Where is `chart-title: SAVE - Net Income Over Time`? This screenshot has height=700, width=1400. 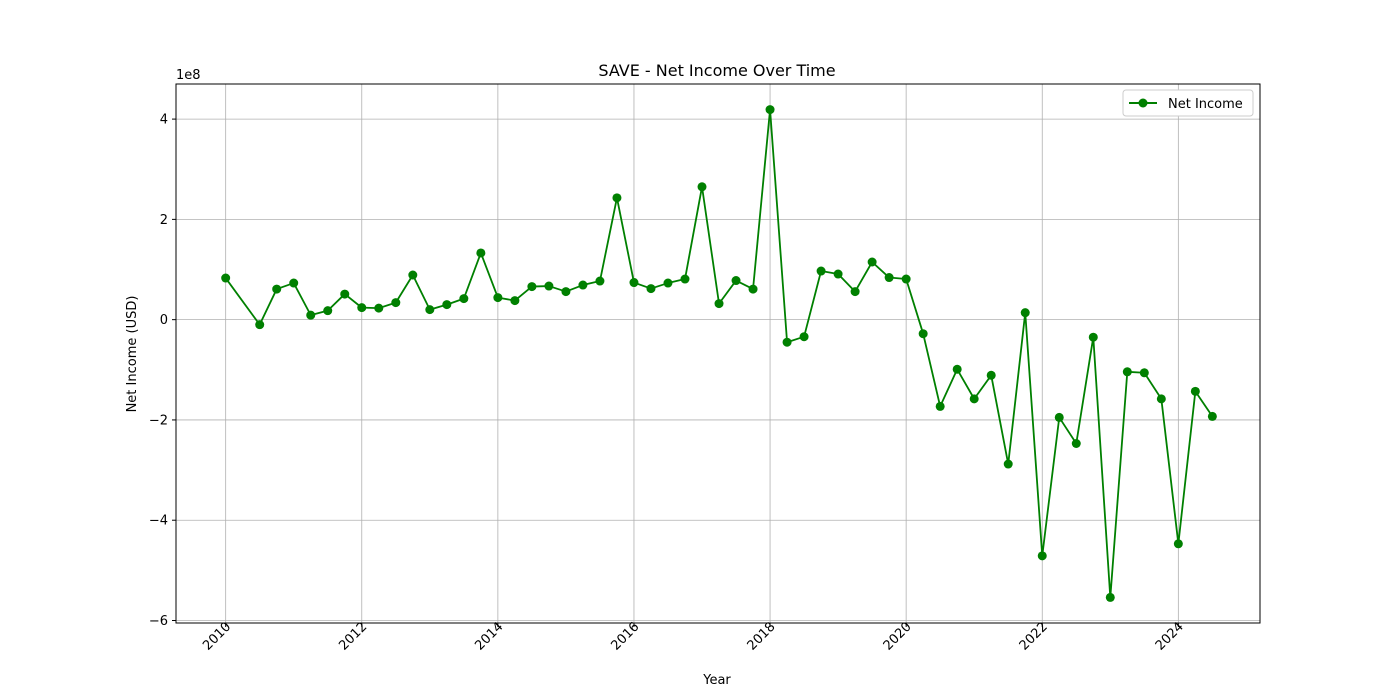
chart-title: SAVE - Net Income Over Time is located at coordinates (716, 70).